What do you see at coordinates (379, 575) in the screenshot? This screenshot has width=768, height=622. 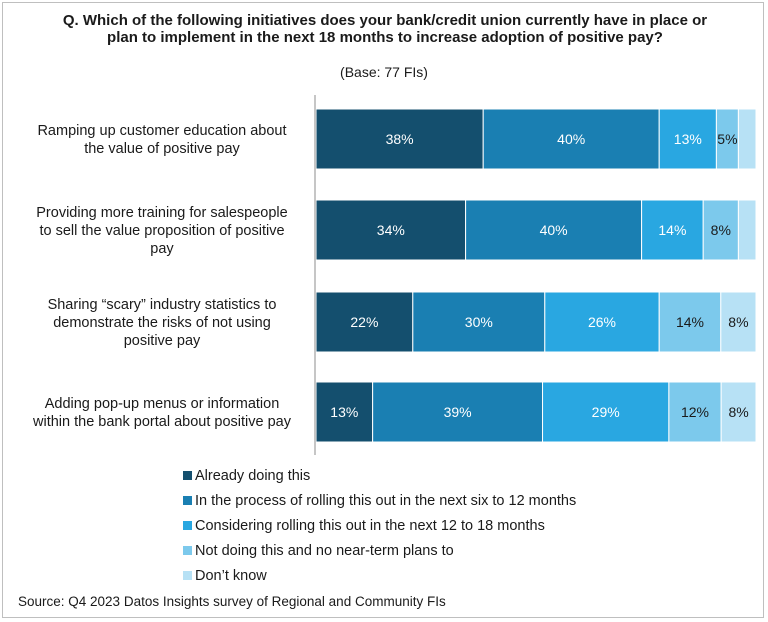 I see `legend-item: Don’t know` at bounding box center [379, 575].